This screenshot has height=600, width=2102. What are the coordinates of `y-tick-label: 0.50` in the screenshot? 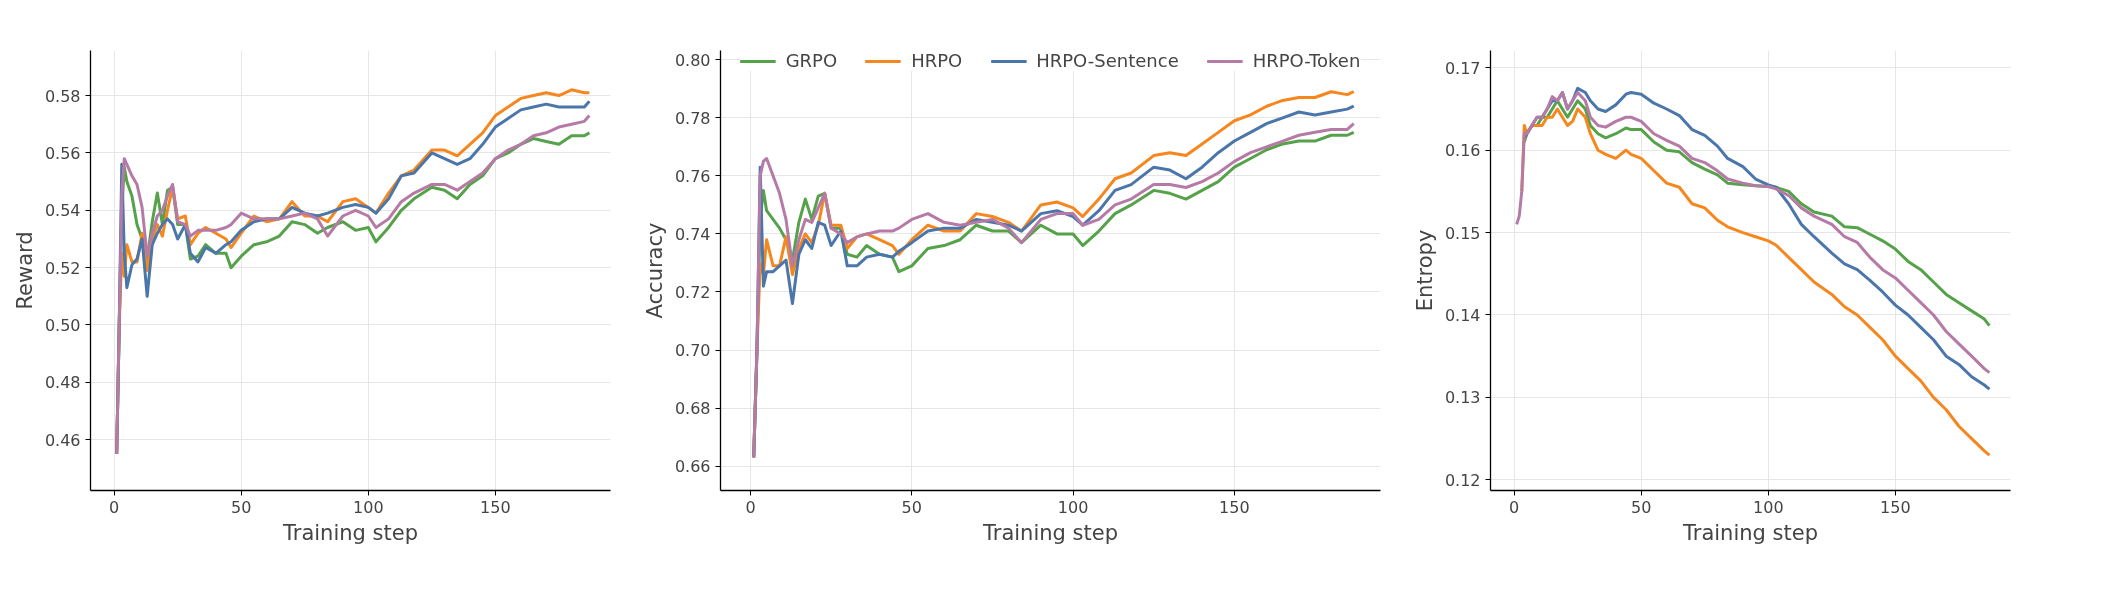 It's located at (62, 325).